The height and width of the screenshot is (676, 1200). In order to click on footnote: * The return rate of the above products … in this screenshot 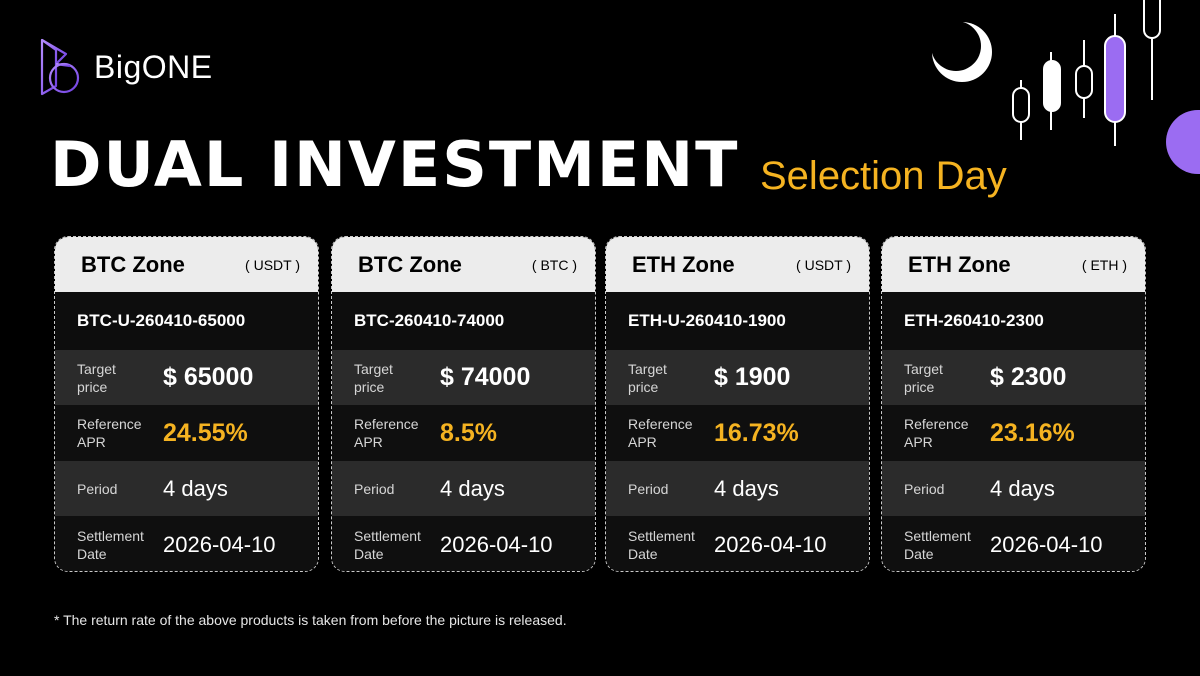, I will do `click(310, 620)`.